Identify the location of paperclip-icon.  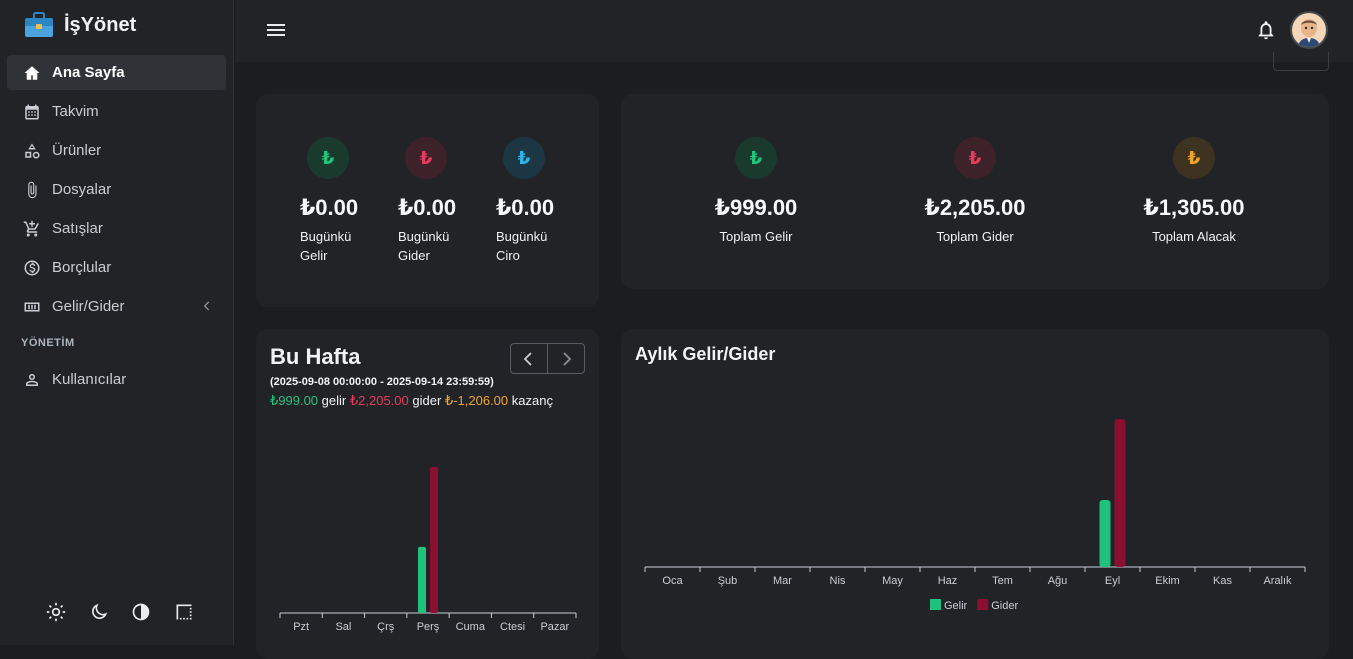
(32, 190).